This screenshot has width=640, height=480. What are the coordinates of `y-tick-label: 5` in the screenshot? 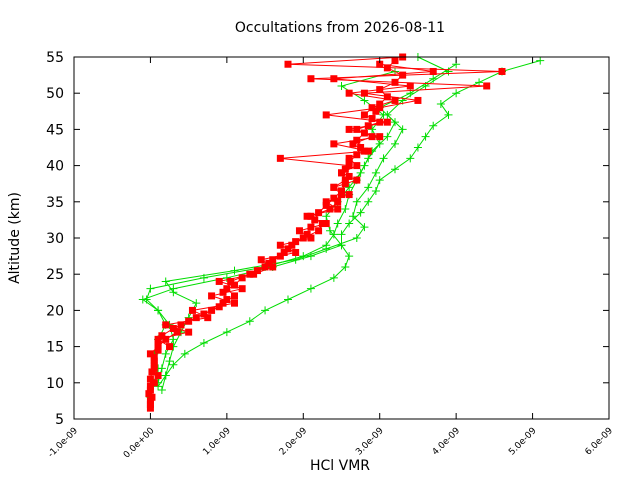 It's located at (59, 420).